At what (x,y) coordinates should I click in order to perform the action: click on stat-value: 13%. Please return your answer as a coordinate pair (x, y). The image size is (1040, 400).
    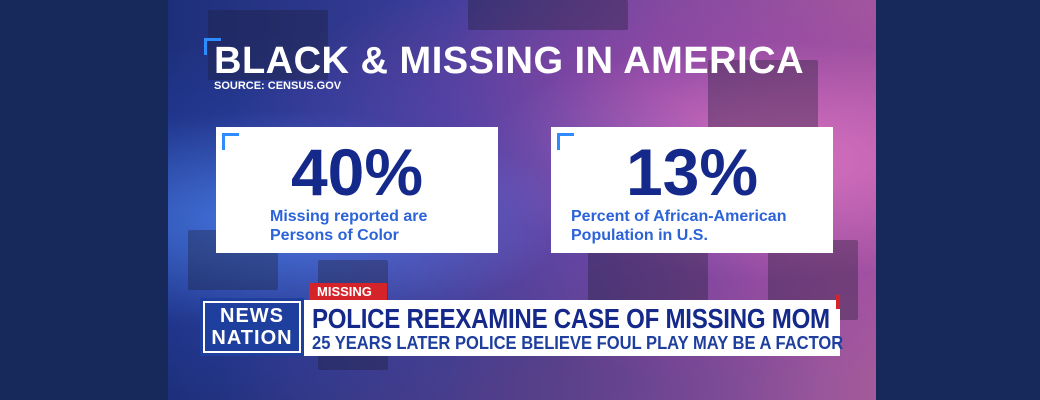
    Looking at the image, I should click on (692, 172).